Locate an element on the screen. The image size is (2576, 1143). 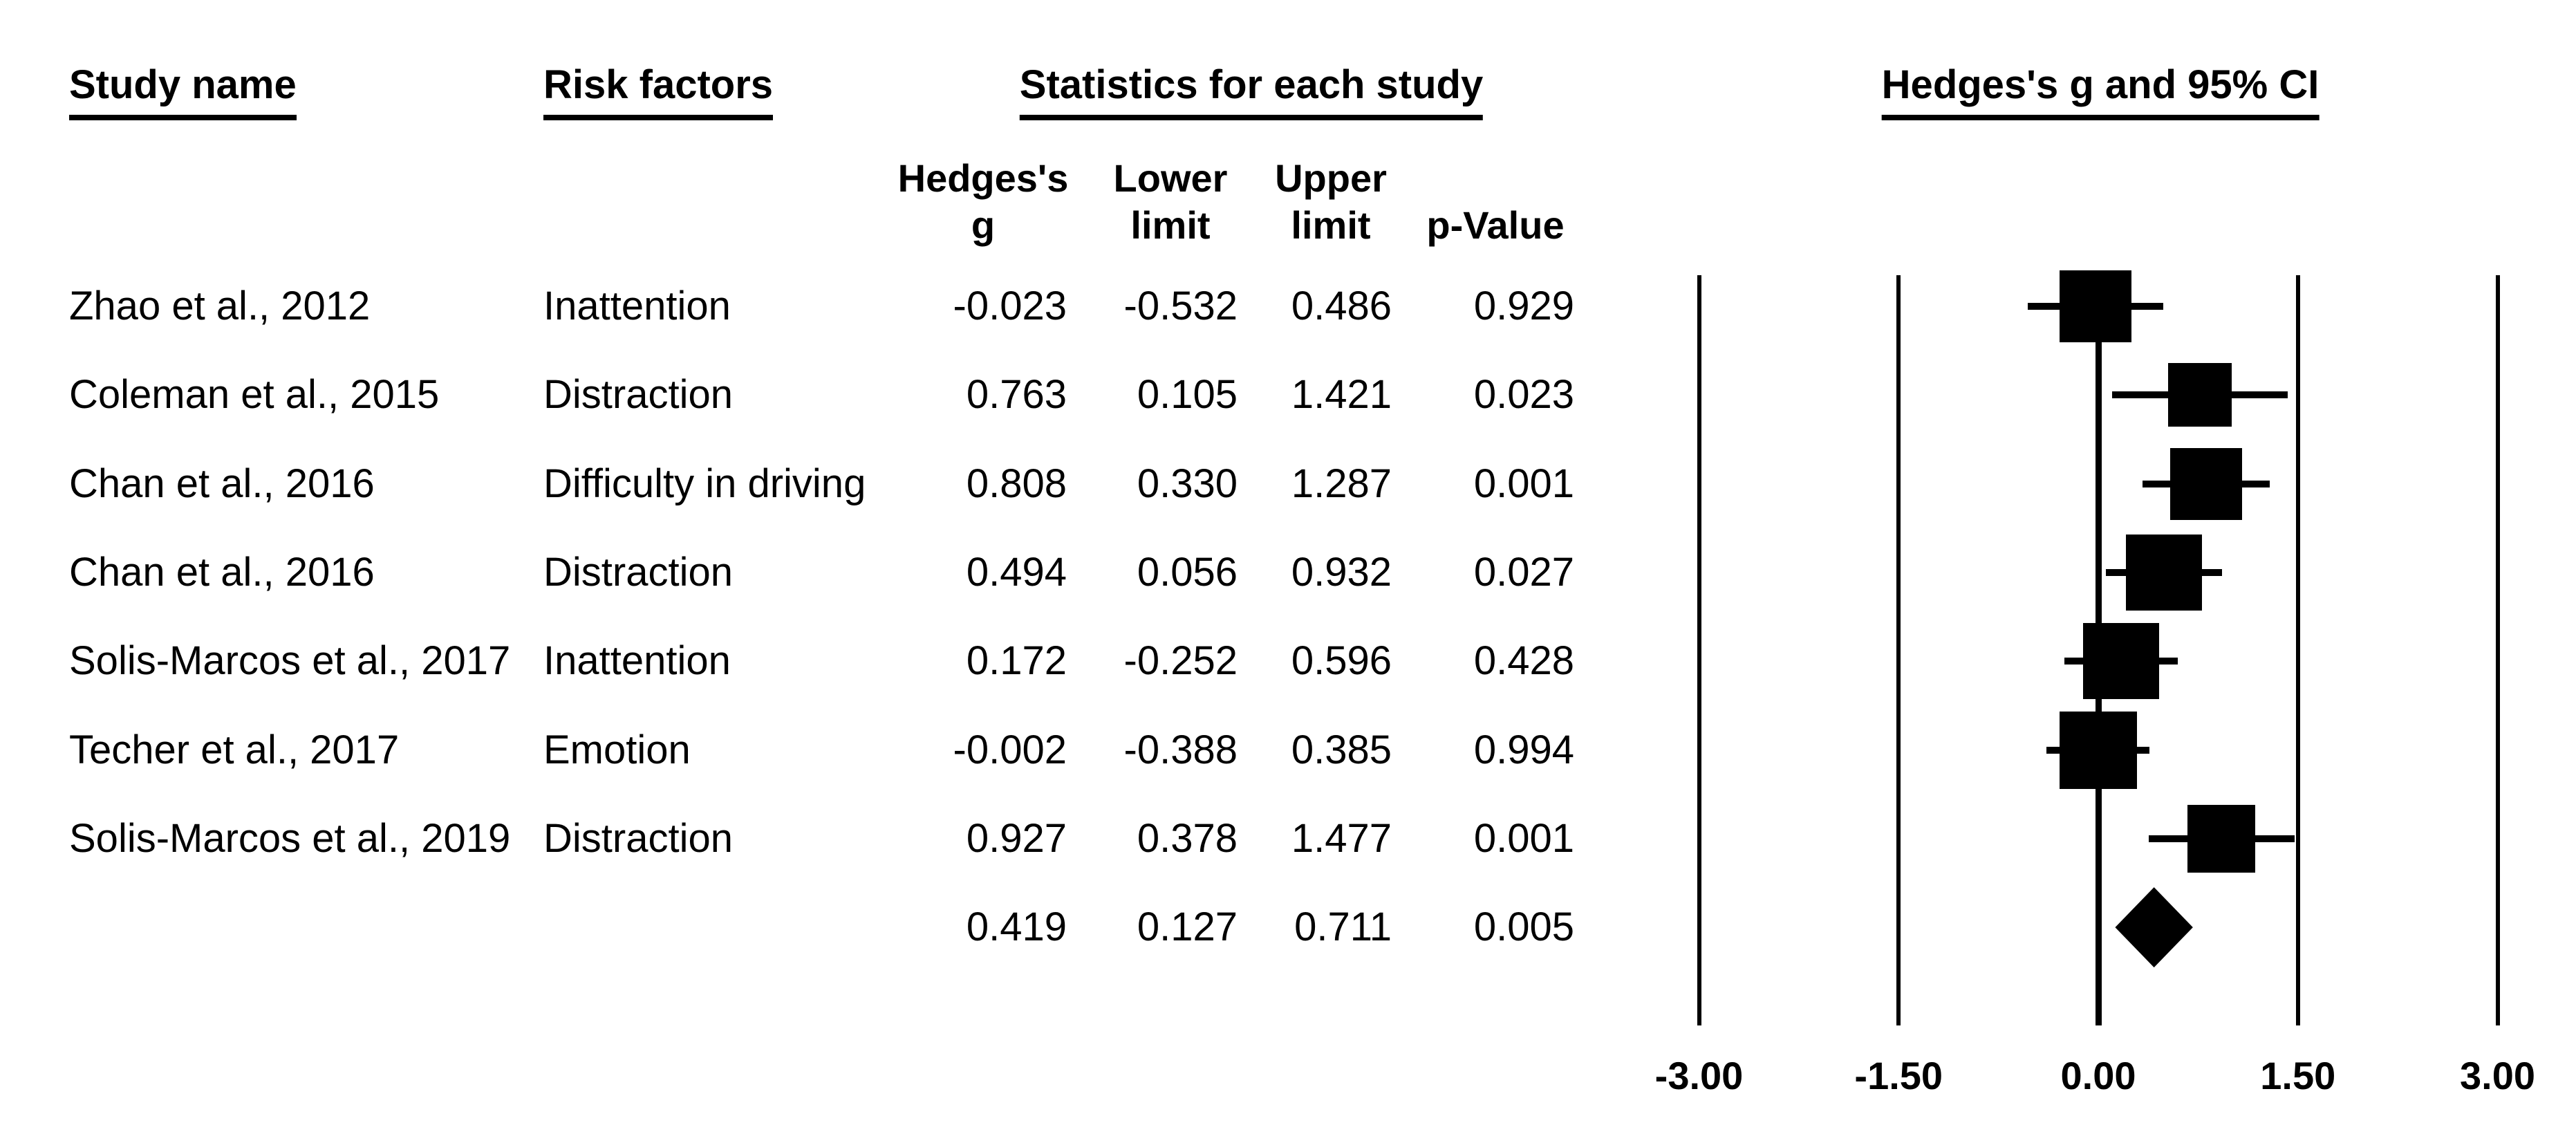
upper-limit-cell: 1.477 is located at coordinates (1341, 838).